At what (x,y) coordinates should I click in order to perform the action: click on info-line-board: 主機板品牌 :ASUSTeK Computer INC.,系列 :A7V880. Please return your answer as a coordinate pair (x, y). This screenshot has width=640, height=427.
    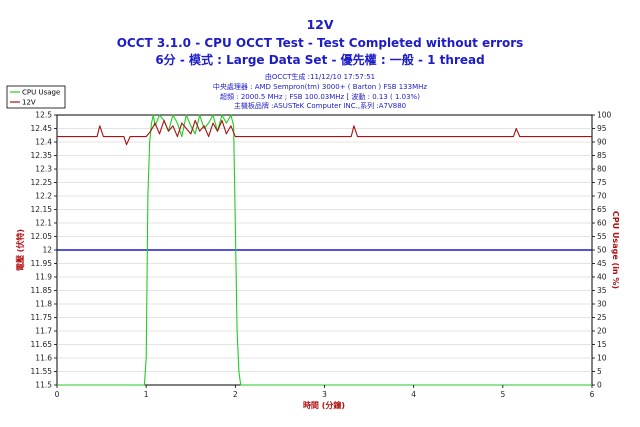
    Looking at the image, I should click on (320, 105).